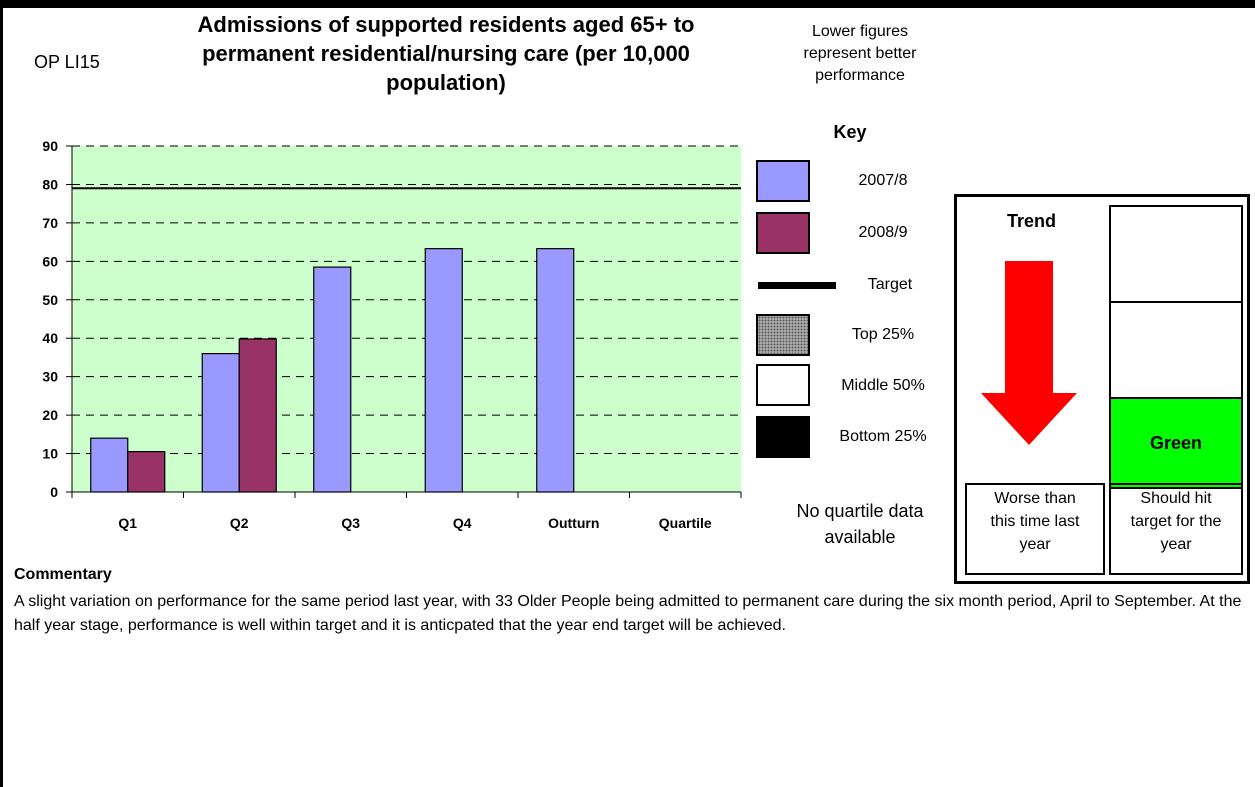 The height and width of the screenshot is (787, 1255). I want to click on rag-cell-top, so click(1176, 255).